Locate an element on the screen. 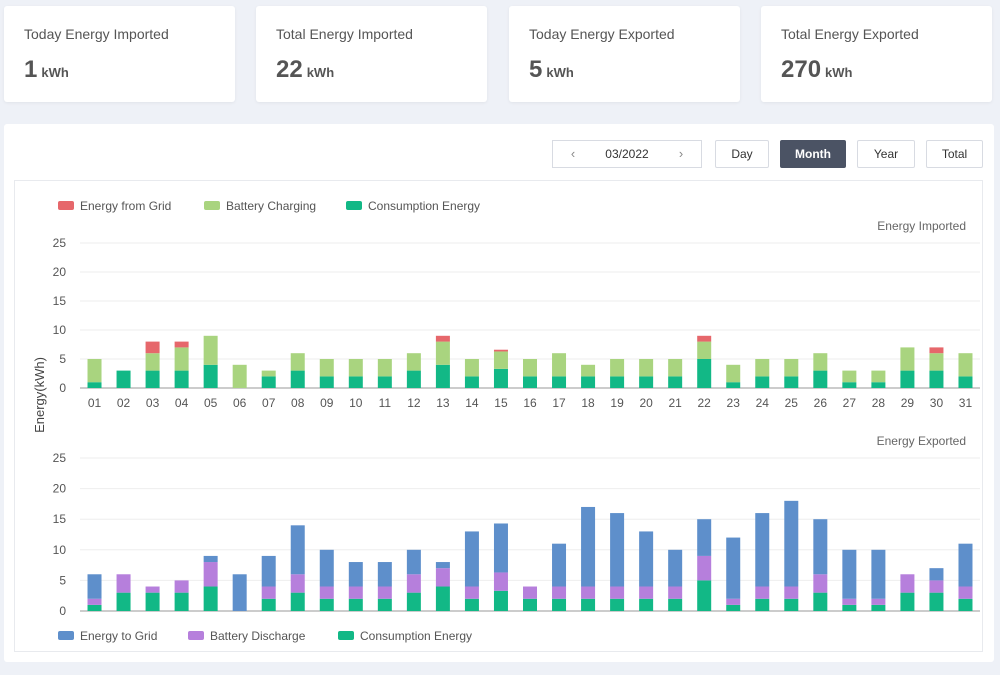 Image resolution: width=1000 pixels, height=675 pixels. date-picker: ‹ 03/2022 › is located at coordinates (627, 154).